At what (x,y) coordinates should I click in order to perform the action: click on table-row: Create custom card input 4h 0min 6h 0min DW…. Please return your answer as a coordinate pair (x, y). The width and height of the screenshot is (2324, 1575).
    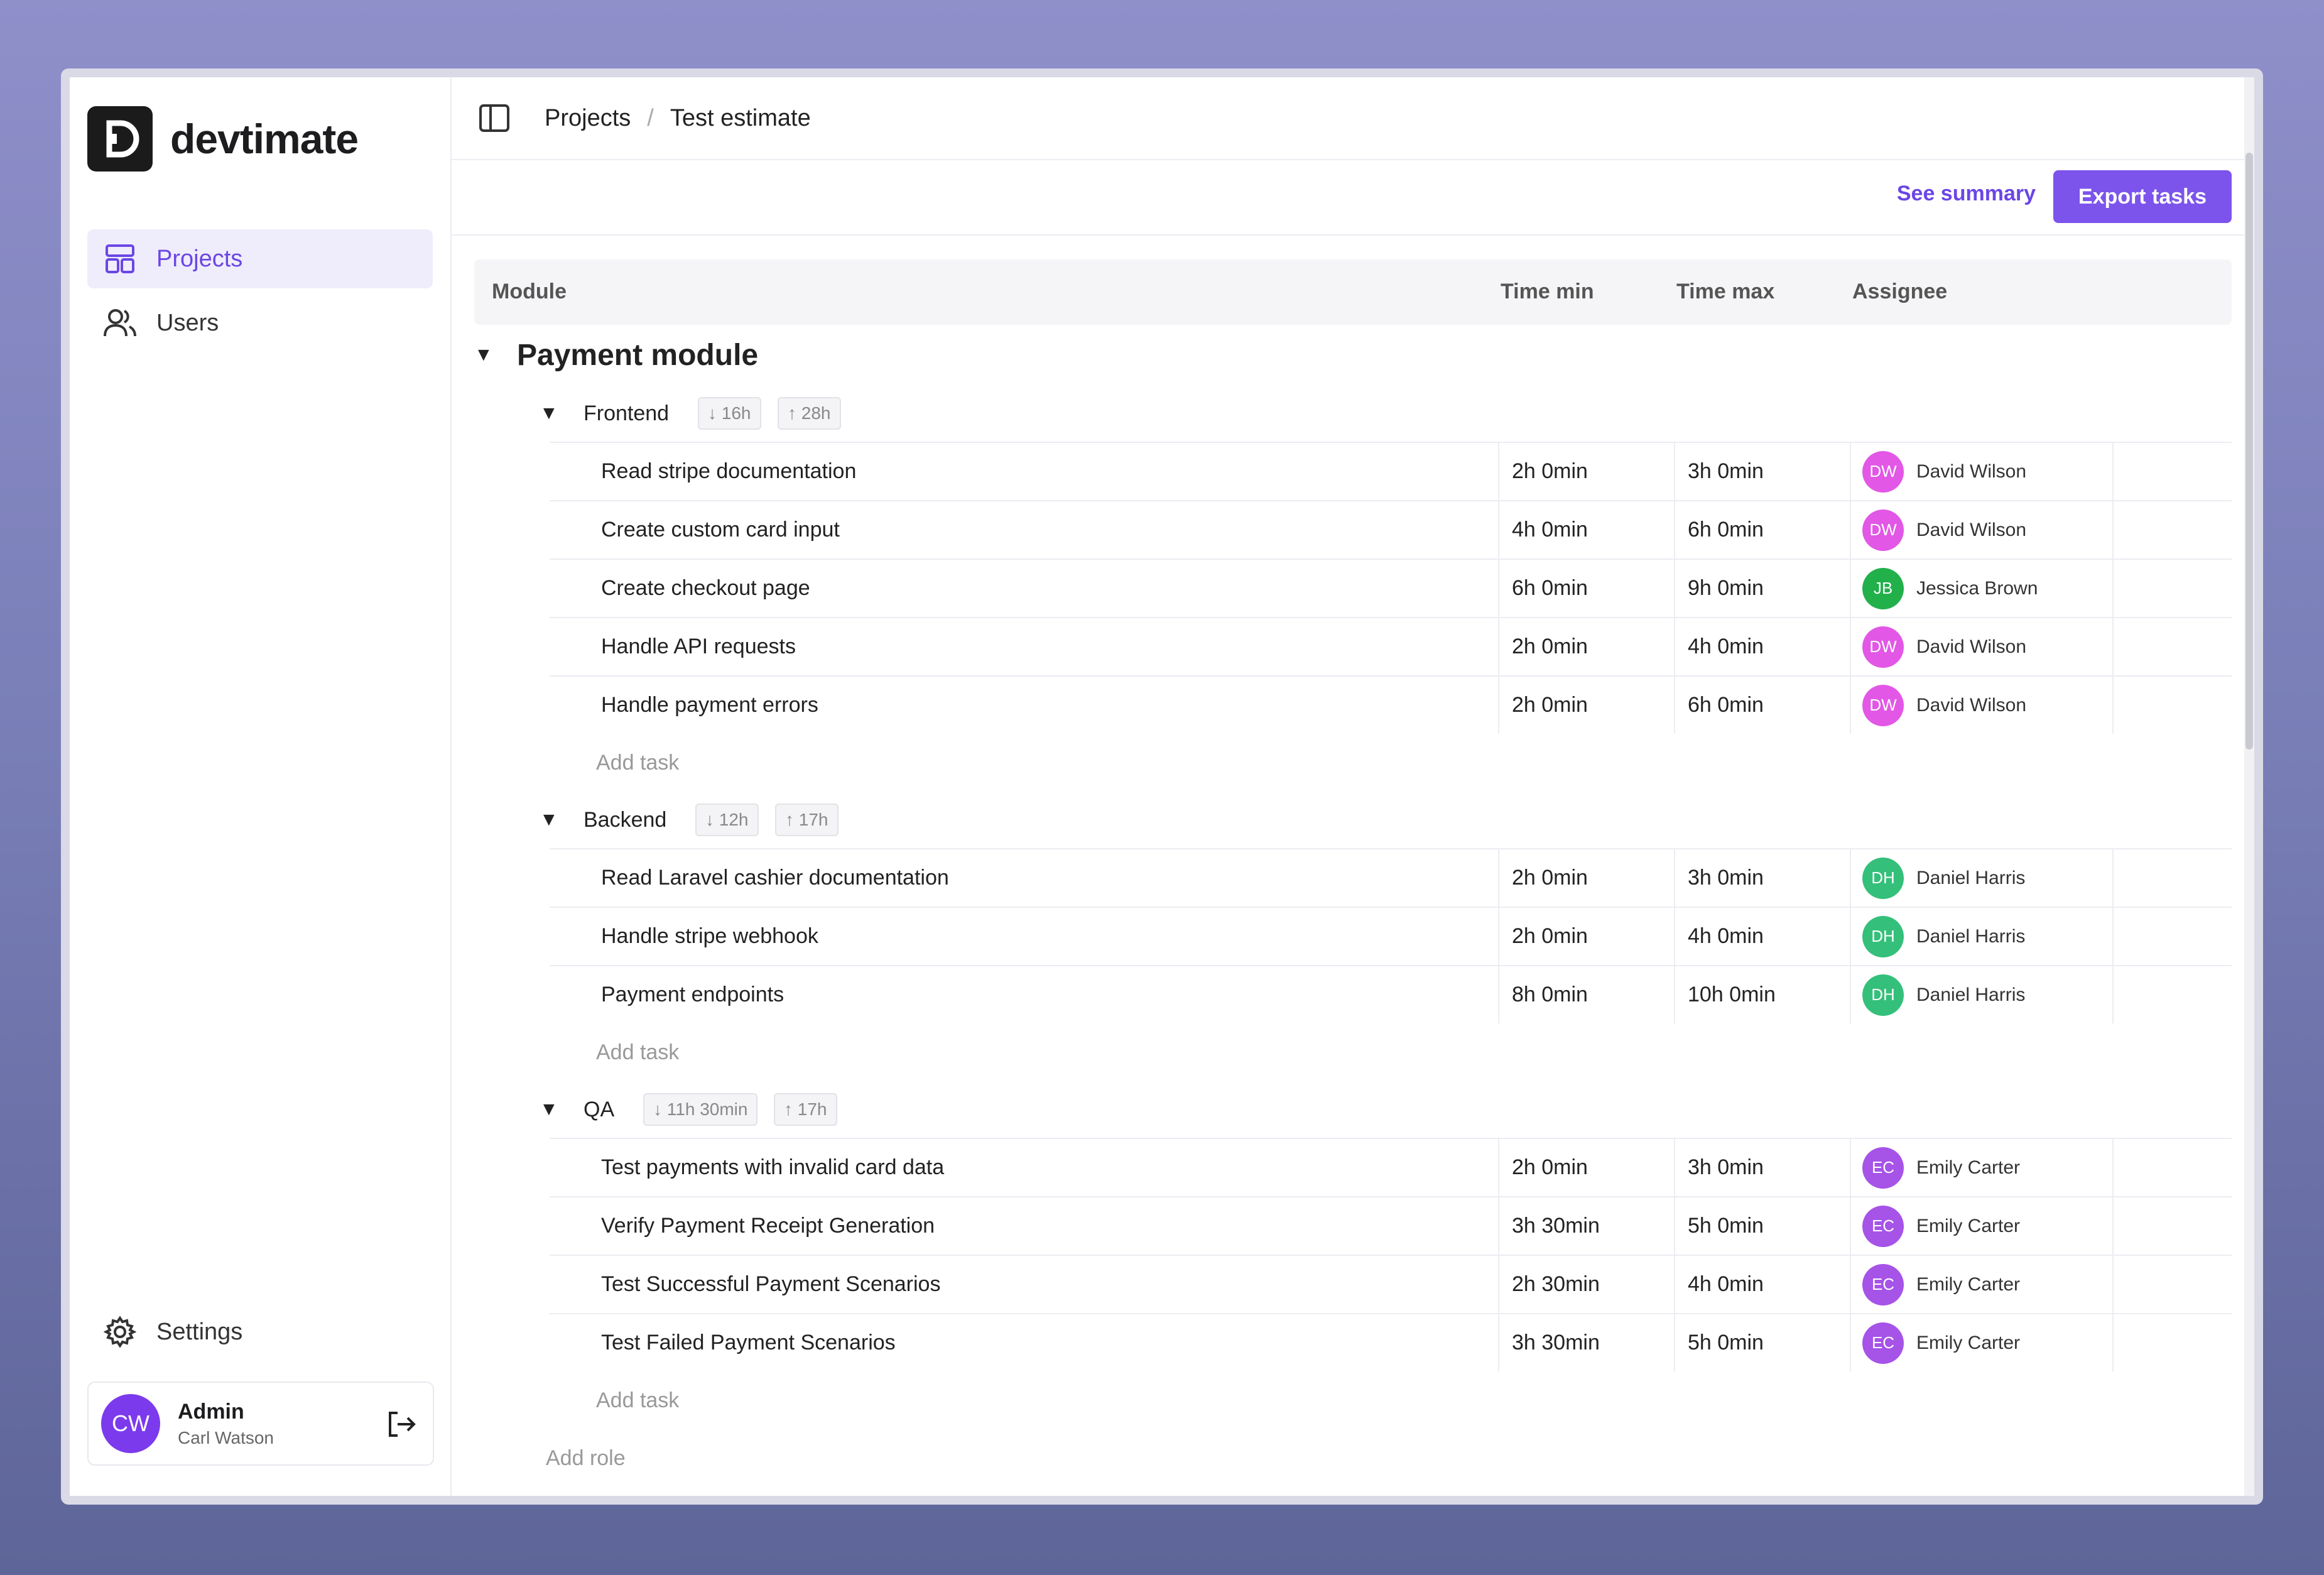
    Looking at the image, I should click on (1391, 529).